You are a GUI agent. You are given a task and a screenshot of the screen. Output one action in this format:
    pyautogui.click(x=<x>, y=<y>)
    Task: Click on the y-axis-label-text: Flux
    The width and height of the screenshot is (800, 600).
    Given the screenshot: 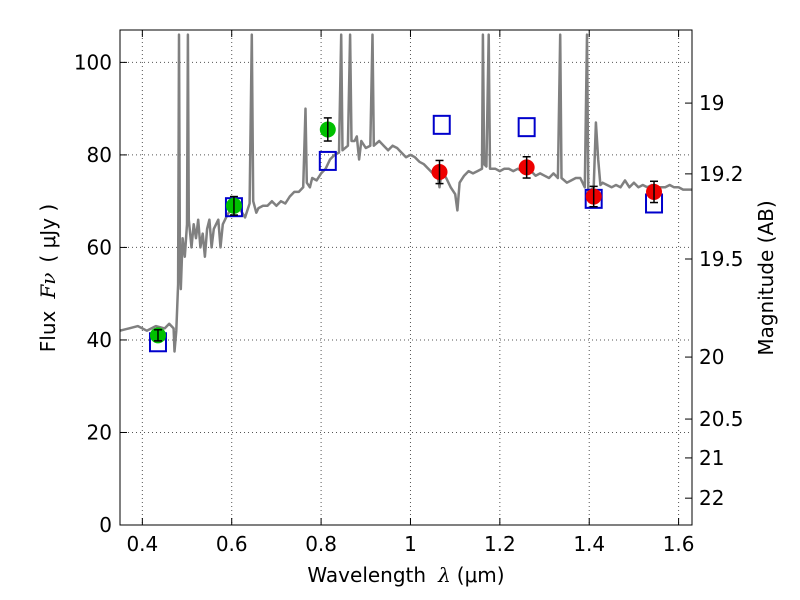 What is the action you would take?
    pyautogui.click(x=48, y=331)
    